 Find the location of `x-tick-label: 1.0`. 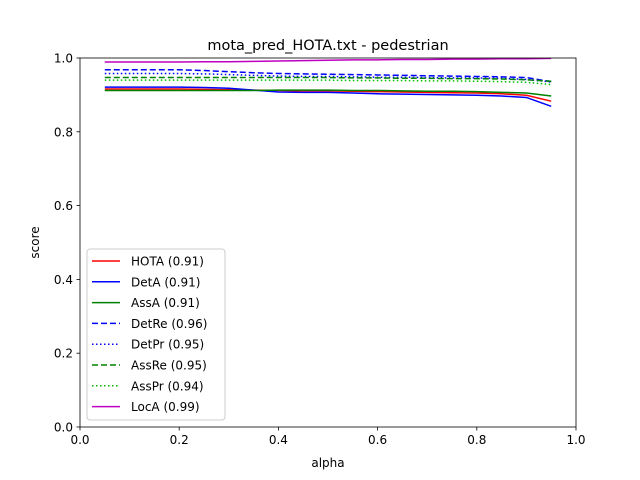

x-tick-label: 1.0 is located at coordinates (575, 440).